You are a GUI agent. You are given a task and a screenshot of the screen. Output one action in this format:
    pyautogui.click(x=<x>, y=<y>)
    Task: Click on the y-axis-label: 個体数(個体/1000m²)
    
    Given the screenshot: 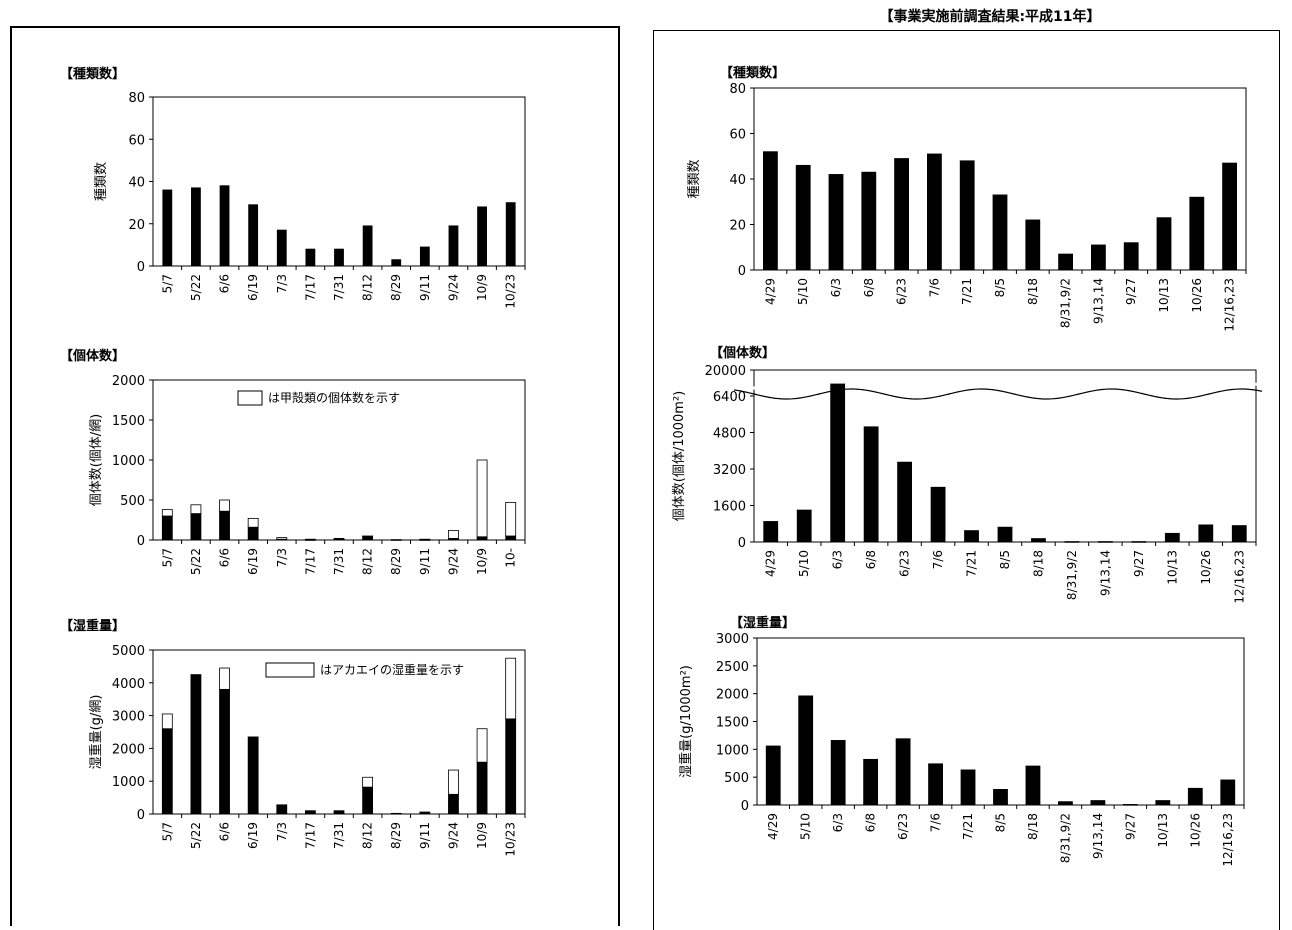 What is the action you would take?
    pyautogui.click(x=679, y=456)
    